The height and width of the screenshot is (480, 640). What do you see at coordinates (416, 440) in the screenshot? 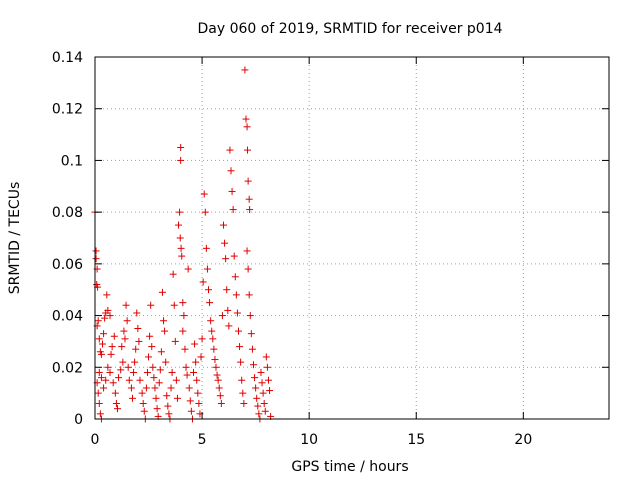
I see `x-tick-label: 15` at bounding box center [416, 440].